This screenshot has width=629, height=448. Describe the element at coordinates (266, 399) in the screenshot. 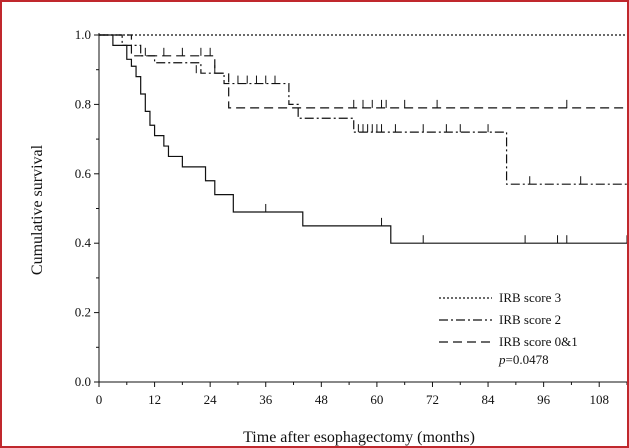

I see `x-tick-label: 36` at that location.